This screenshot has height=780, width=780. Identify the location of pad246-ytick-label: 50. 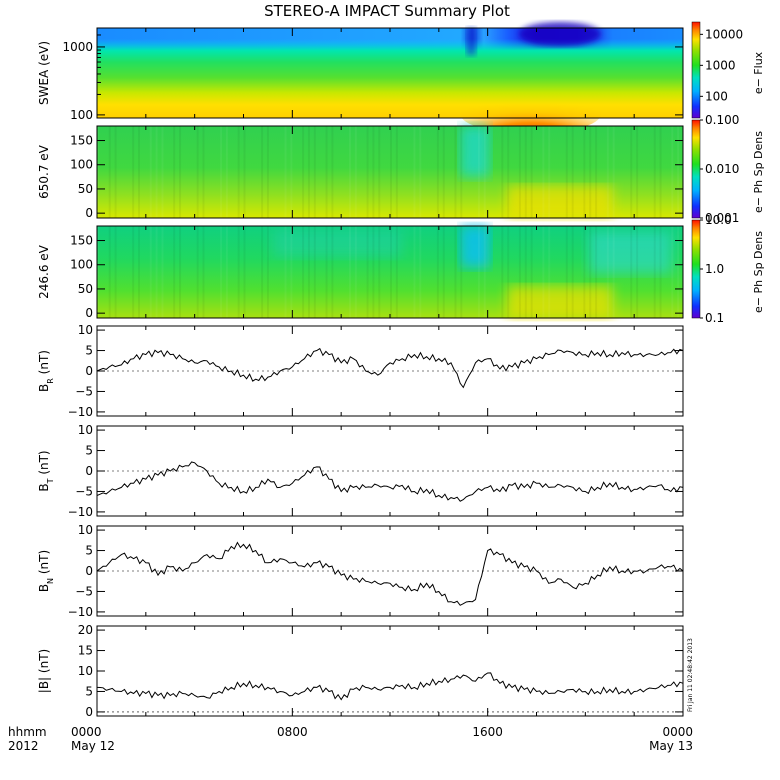
(85, 289).